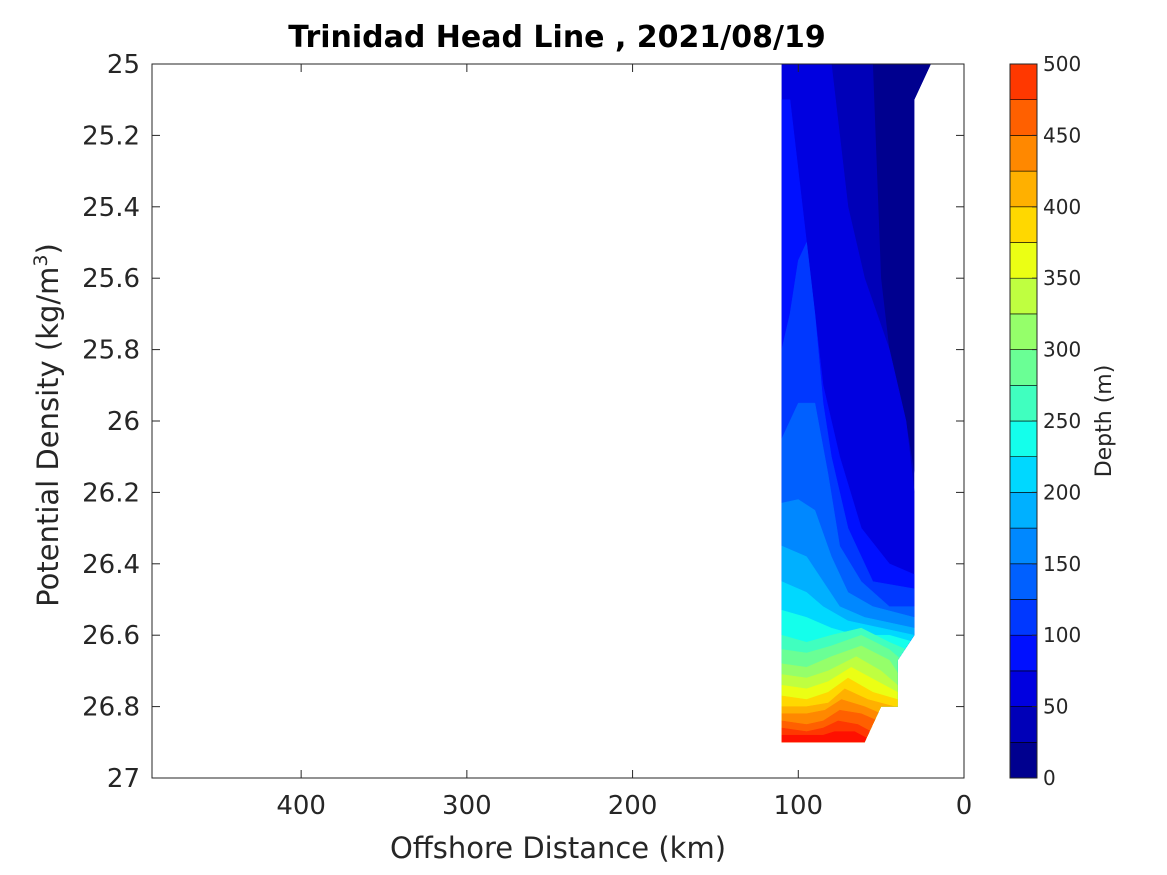  What do you see at coordinates (1049, 778) in the screenshot?
I see `colorbar-tick-label: 0` at bounding box center [1049, 778].